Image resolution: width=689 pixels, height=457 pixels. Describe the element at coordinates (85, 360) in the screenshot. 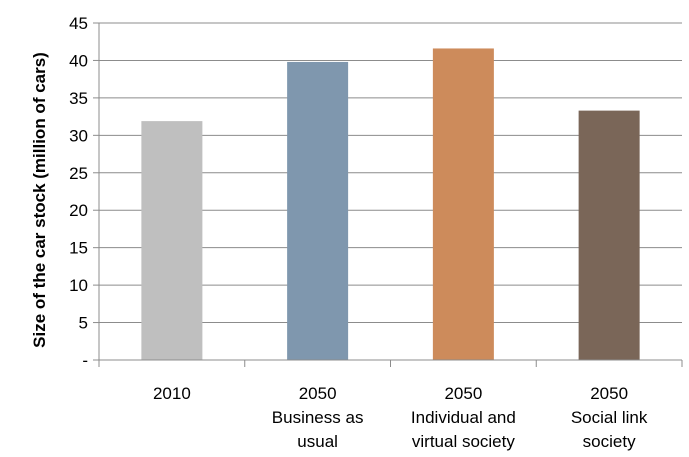

I see `y-tick-label: -` at that location.